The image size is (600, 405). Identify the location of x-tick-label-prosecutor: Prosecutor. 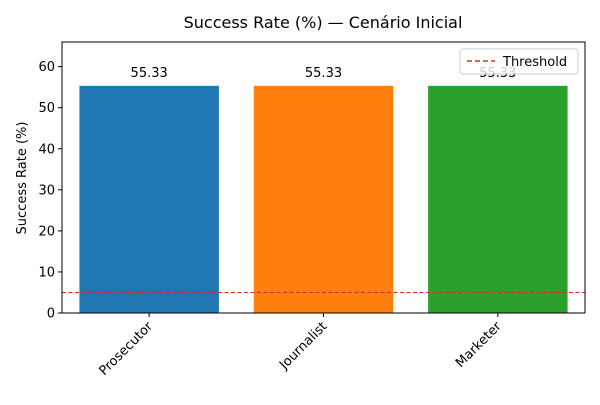
(126, 349).